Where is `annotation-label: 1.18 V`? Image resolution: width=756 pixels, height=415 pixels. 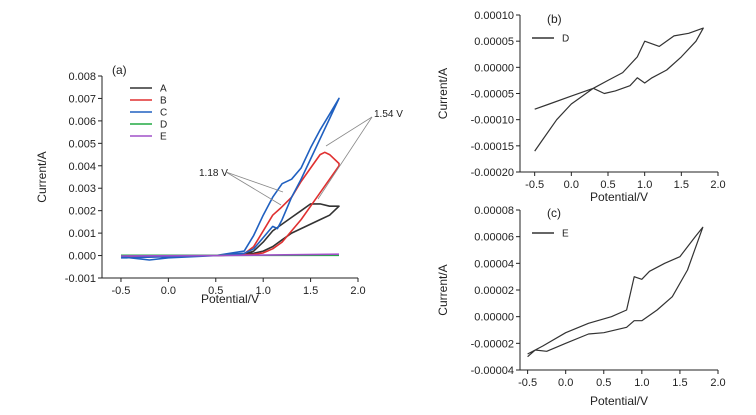 annotation-label: 1.18 V is located at coordinates (213, 173).